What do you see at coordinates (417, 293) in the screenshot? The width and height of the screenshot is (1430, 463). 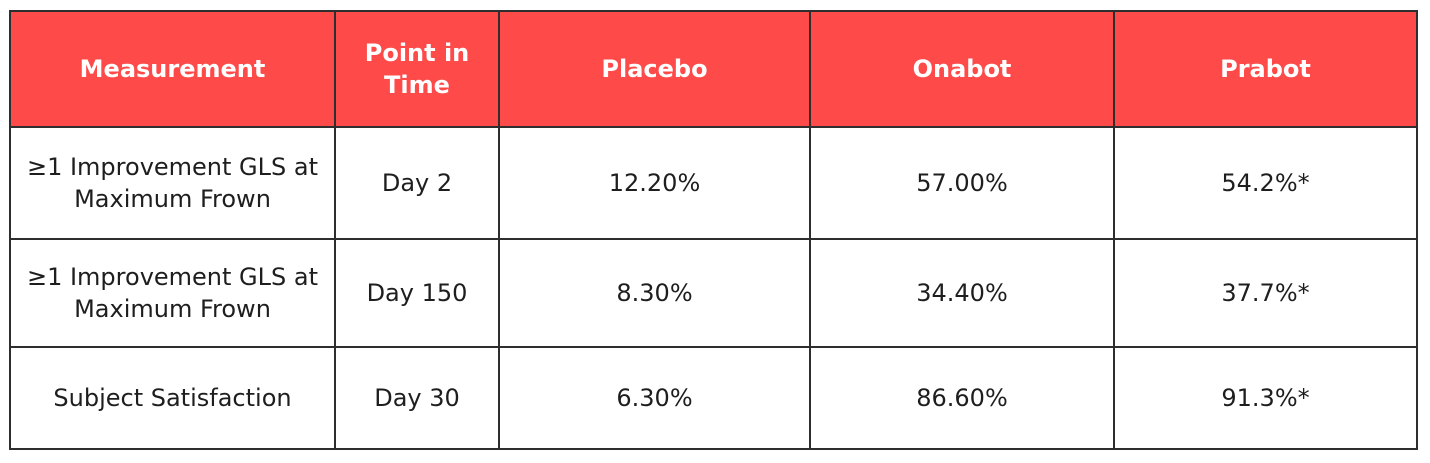 I see `cell-point-in-time: Day 150` at bounding box center [417, 293].